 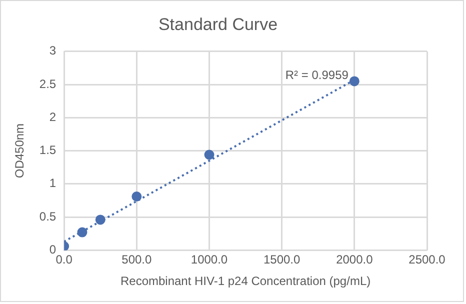 I want to click on y-tick-label: 0.5, so click(x=47, y=216).